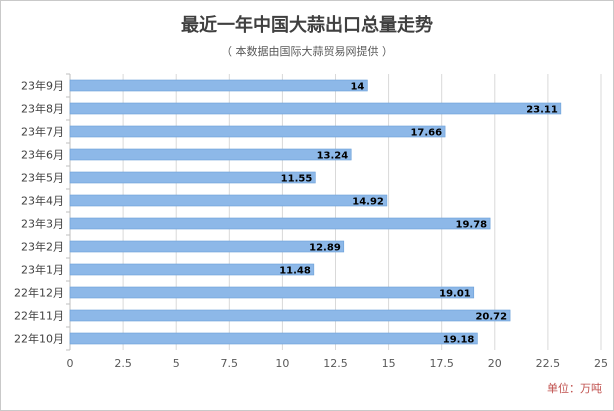 This screenshot has height=411, width=614. I want to click on value-label: 11.48, so click(295, 271).